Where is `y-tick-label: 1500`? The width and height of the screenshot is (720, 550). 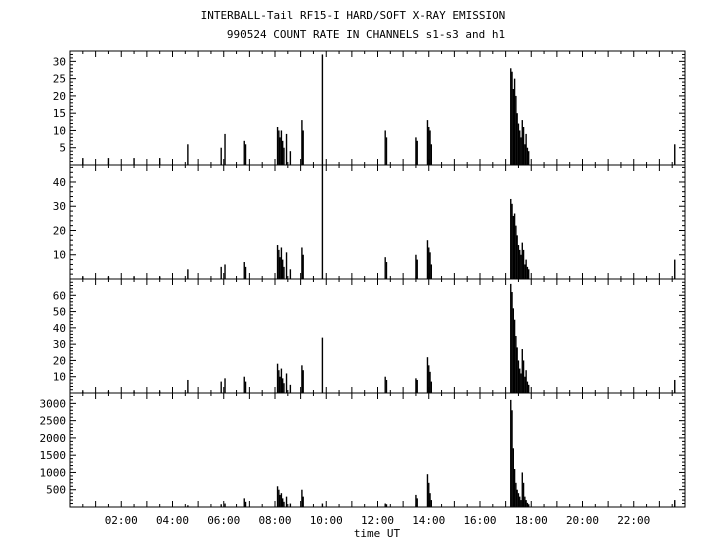 y-tick-label: 1500 is located at coordinates (53, 455).